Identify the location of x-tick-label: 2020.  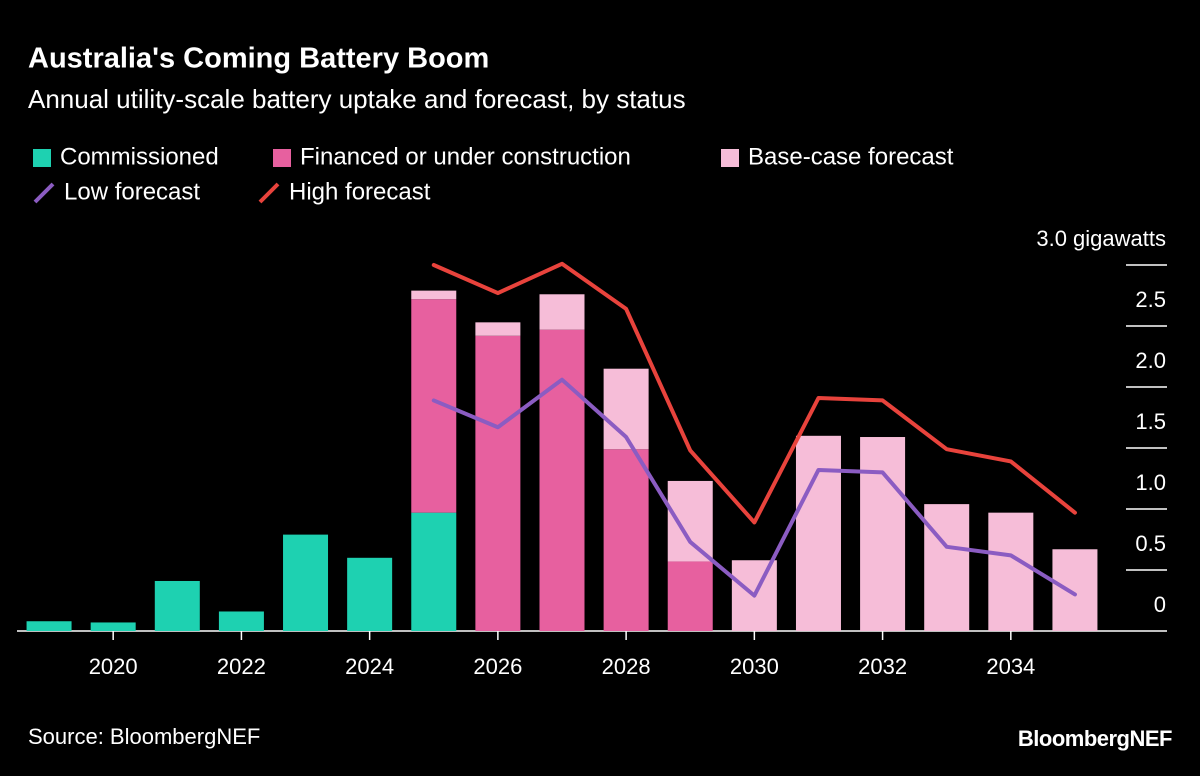
(113, 666).